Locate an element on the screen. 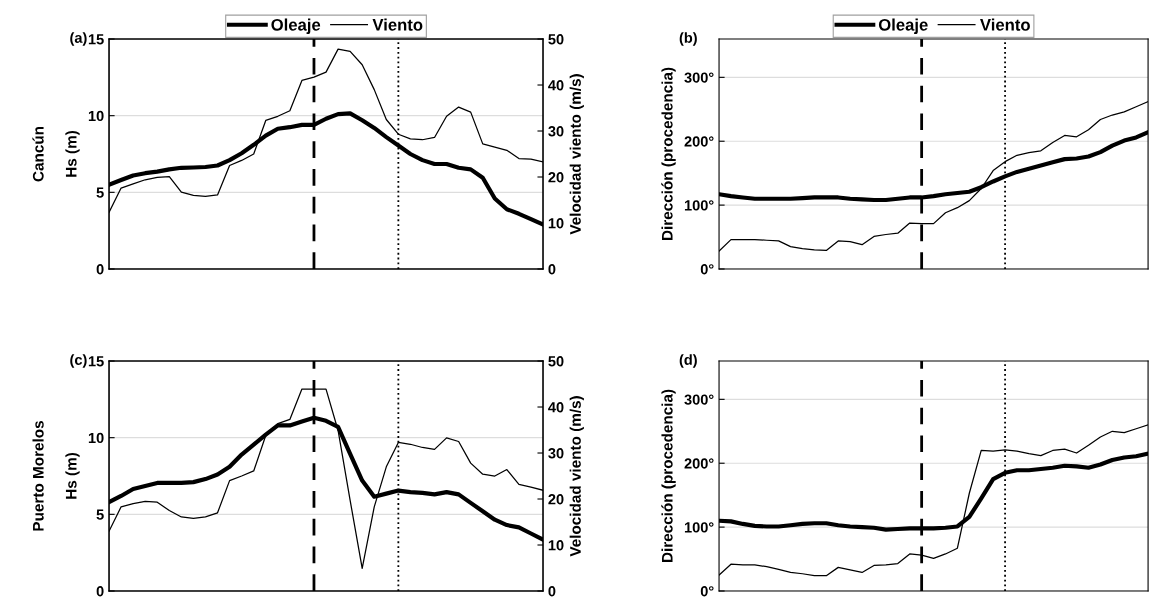 Image resolution: width=1149 pixels, height=603 pixels. chart-title: (c) is located at coordinates (78, 361).